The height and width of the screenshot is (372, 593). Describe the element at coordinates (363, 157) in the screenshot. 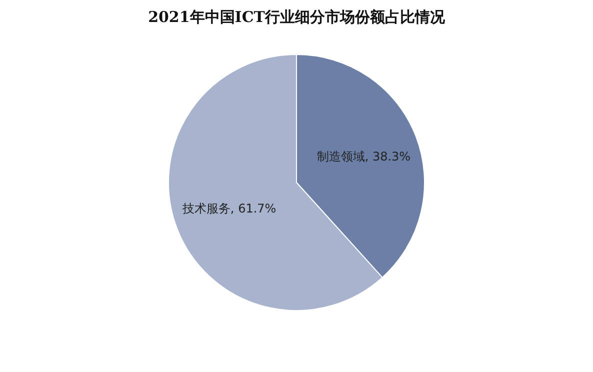

I see `slice-label: 制造领域, 38.3%` at that location.